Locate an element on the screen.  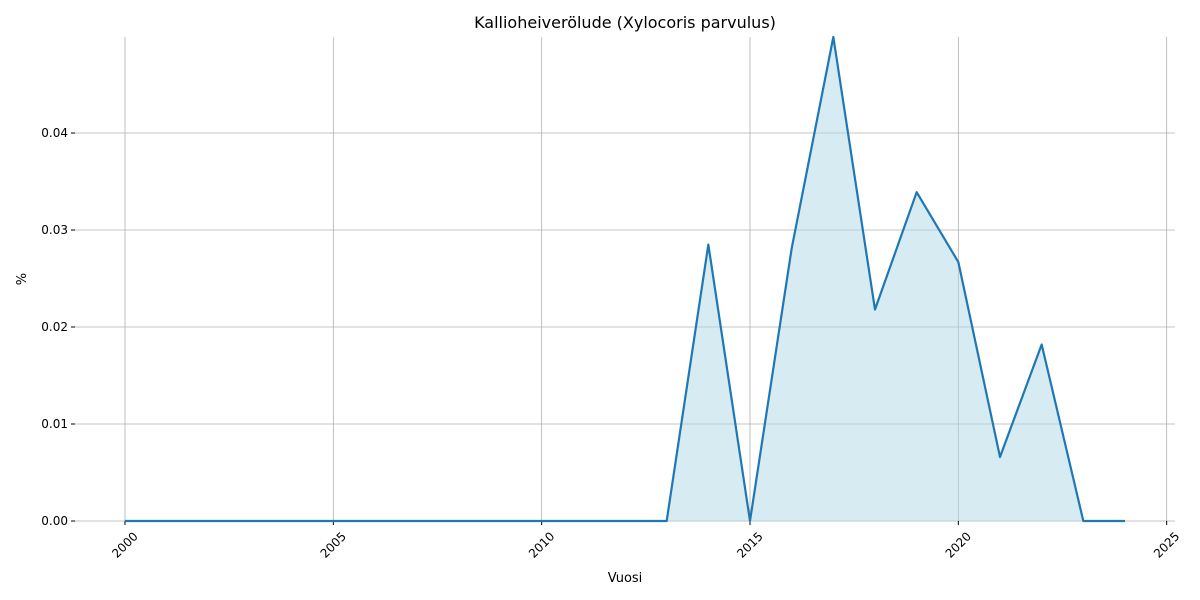
y-tick-label: 0.02 is located at coordinates (54, 327).